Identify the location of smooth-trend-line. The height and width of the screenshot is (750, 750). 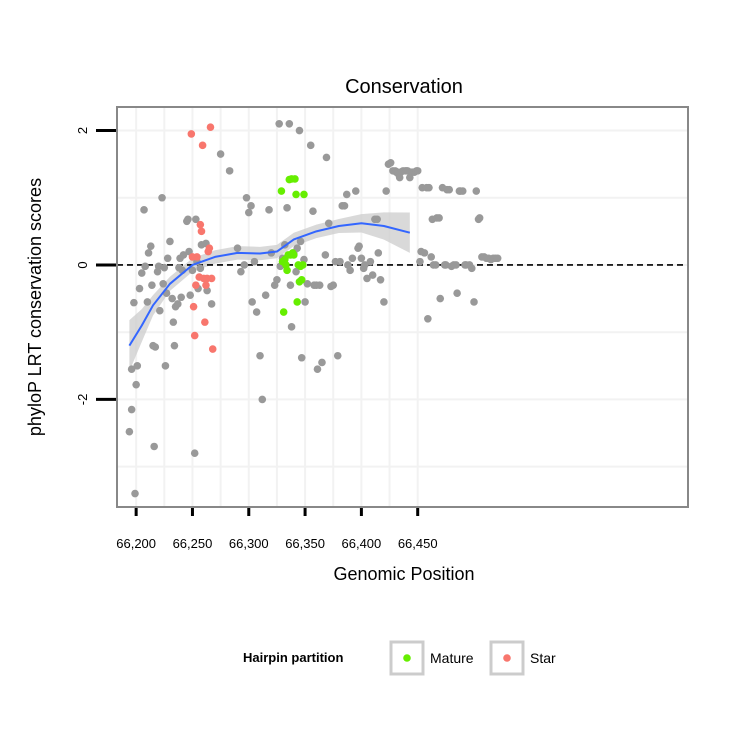
(269, 284).